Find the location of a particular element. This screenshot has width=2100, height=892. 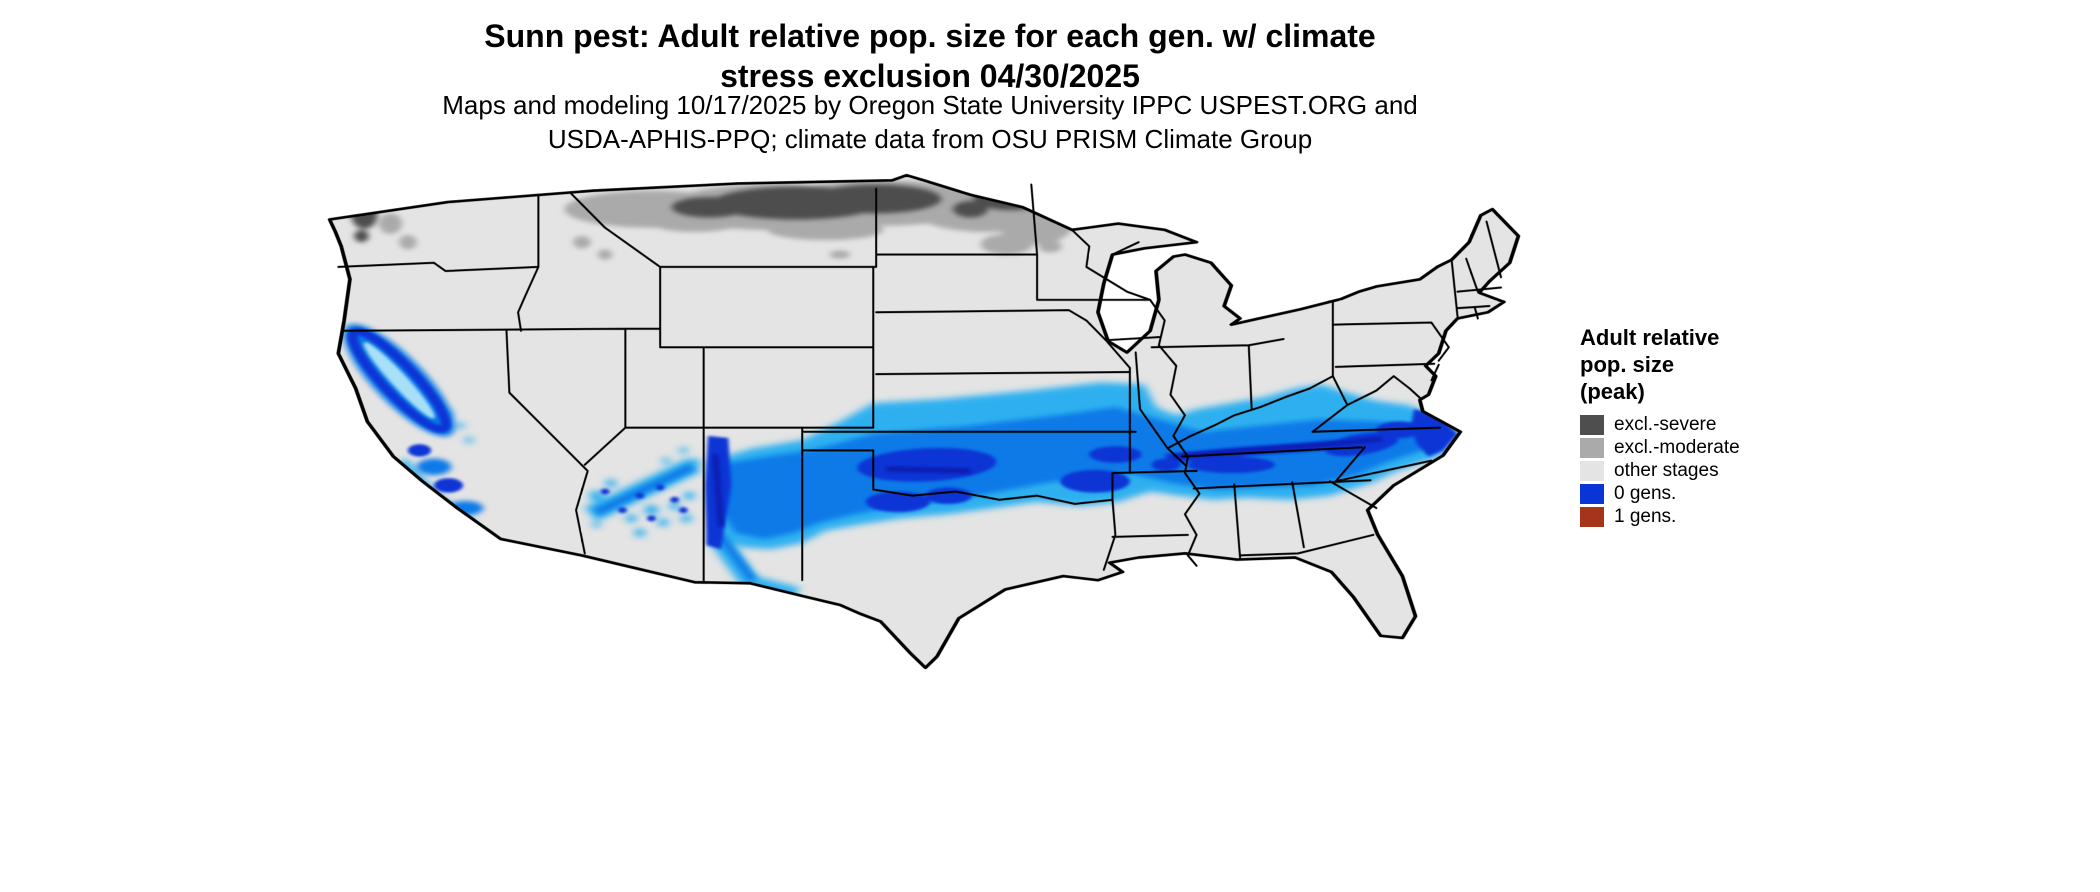

map-title-line2: stress exclusion 04/30/2025 is located at coordinates (930, 76).